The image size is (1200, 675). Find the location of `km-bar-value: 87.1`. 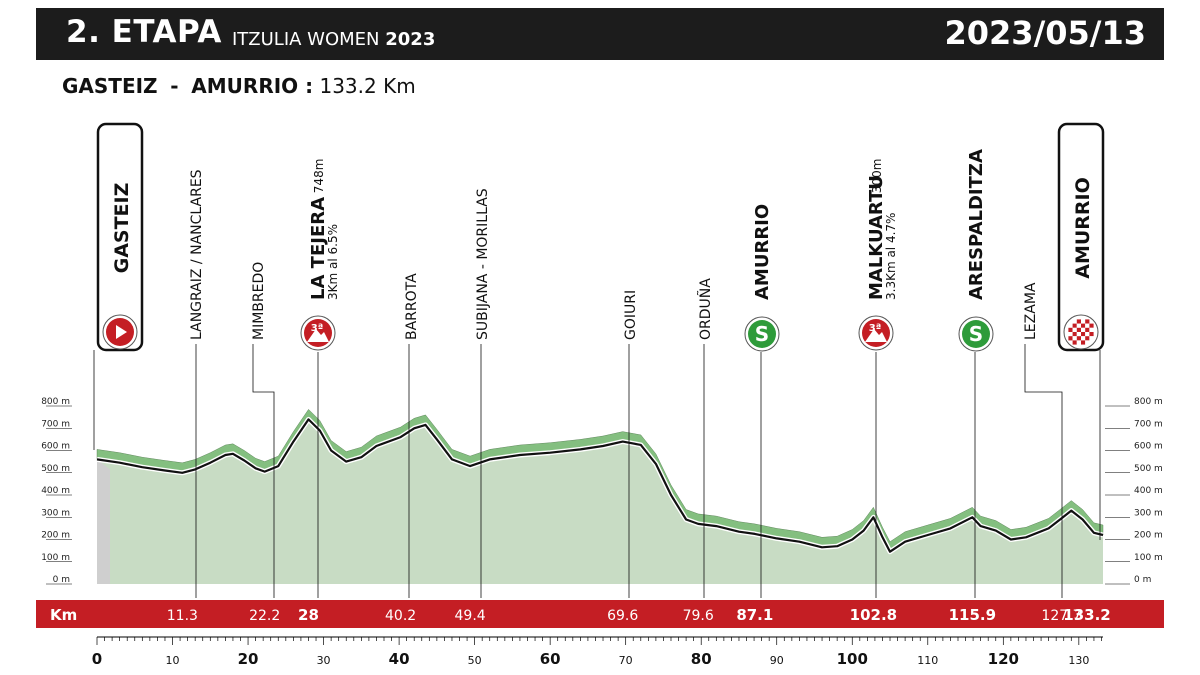

km-bar-value: 87.1 is located at coordinates (754, 615).